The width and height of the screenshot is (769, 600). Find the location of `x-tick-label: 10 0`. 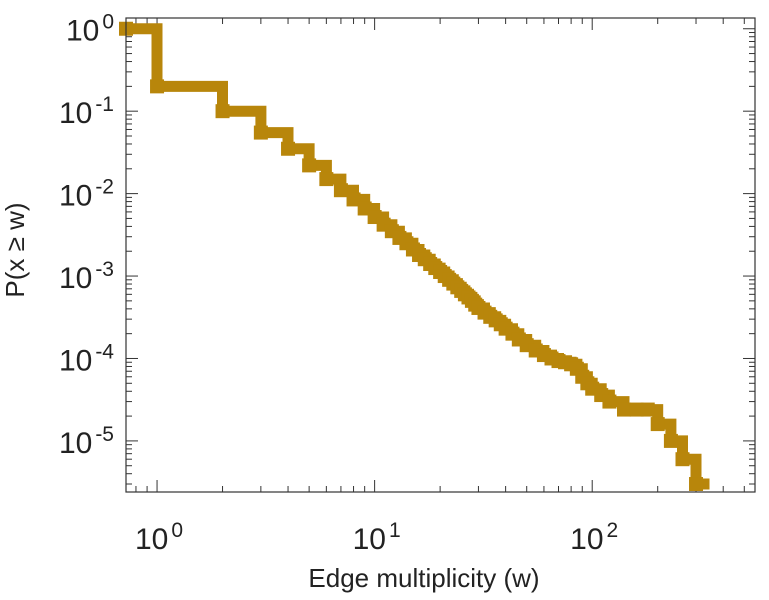

x-tick-label: 10 0 is located at coordinates (159, 537).